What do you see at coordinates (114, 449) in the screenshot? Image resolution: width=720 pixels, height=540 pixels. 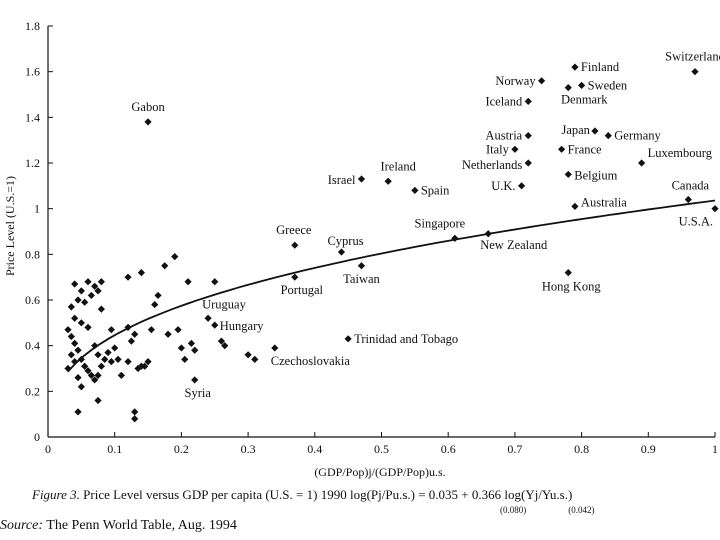 I see `x-tick-label: 0.1` at bounding box center [114, 449].